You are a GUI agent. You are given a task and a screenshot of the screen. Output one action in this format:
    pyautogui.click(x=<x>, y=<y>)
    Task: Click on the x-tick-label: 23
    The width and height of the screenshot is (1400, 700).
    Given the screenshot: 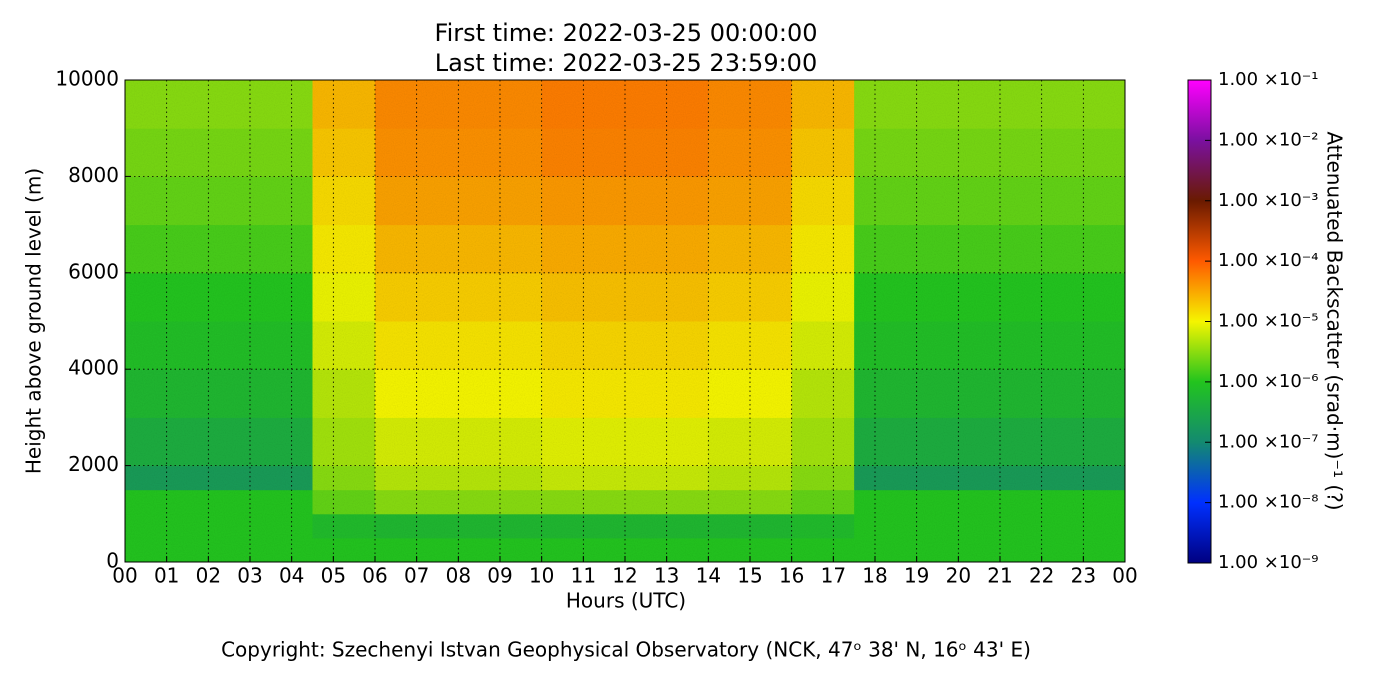 What is the action you would take?
    pyautogui.click(x=1083, y=576)
    